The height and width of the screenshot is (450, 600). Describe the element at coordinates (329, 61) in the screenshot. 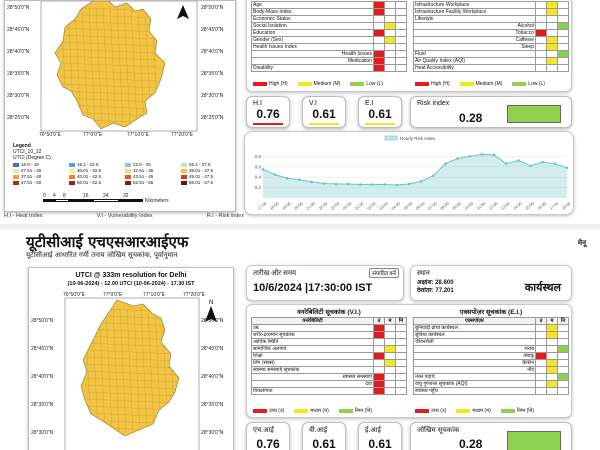

I see `table-row: Medication` at that location.